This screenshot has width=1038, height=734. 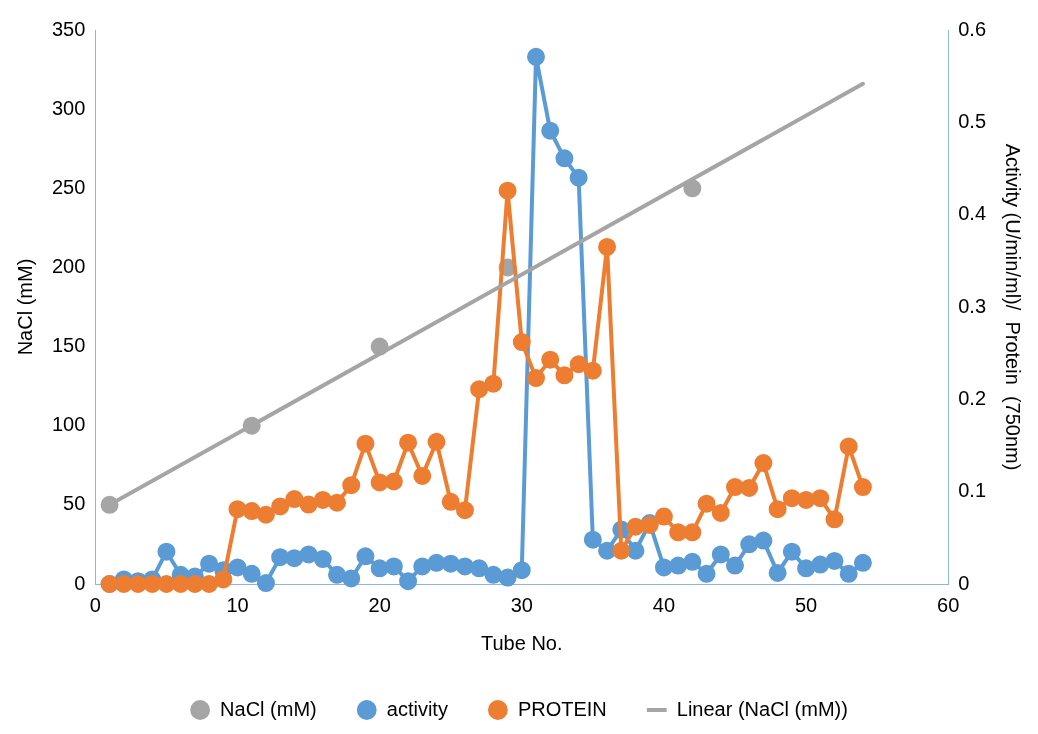 I want to click on x-tick-label: 50, so click(x=806, y=604).